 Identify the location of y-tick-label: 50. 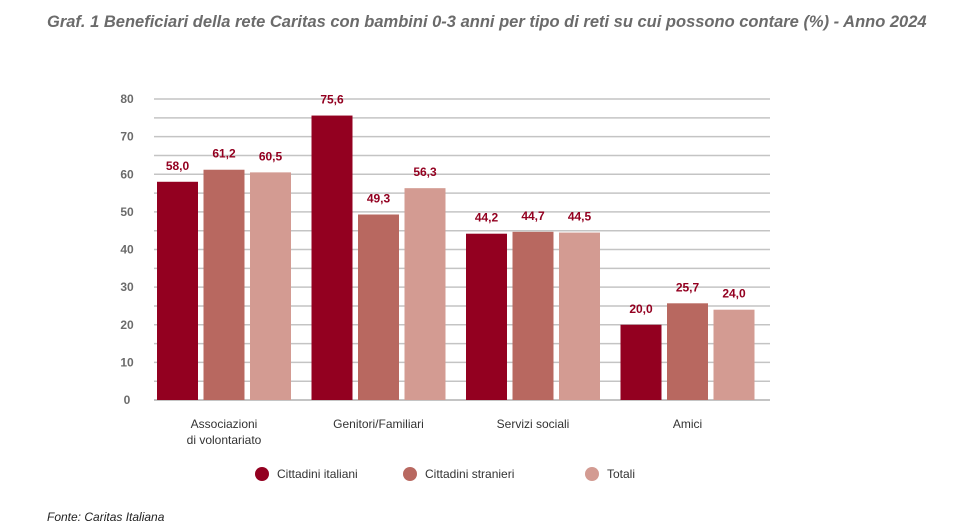
(127, 212).